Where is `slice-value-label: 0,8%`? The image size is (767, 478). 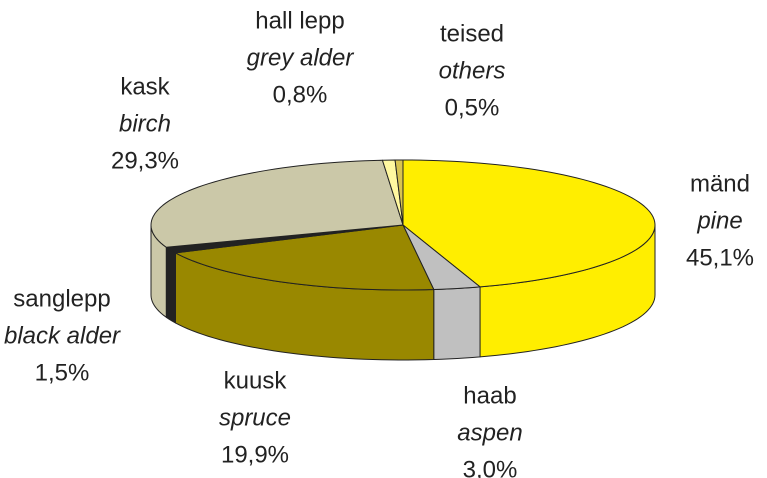
slice-value-label: 0,8% is located at coordinates (300, 94).